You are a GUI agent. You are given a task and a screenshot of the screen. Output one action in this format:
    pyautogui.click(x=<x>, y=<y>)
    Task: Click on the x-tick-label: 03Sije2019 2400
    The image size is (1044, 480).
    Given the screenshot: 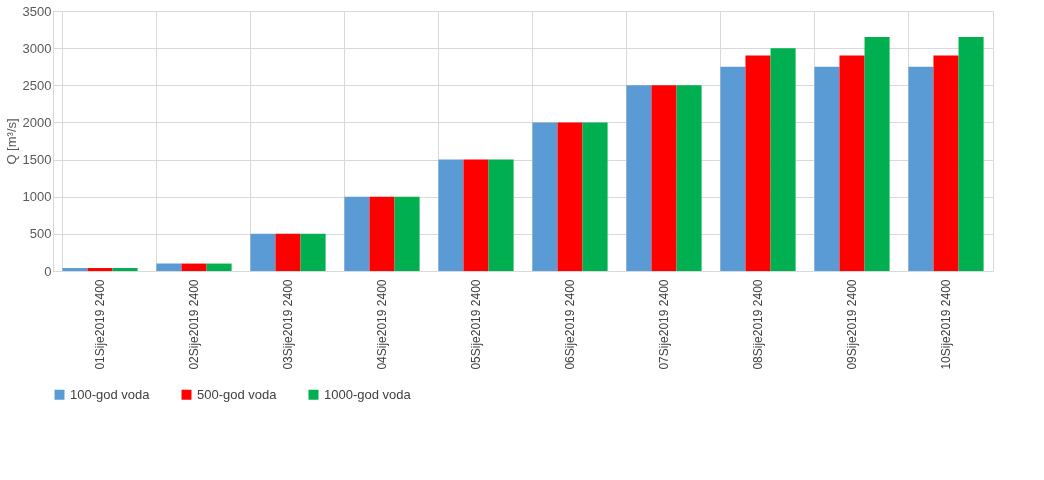 What is the action you would take?
    pyautogui.click(x=288, y=324)
    